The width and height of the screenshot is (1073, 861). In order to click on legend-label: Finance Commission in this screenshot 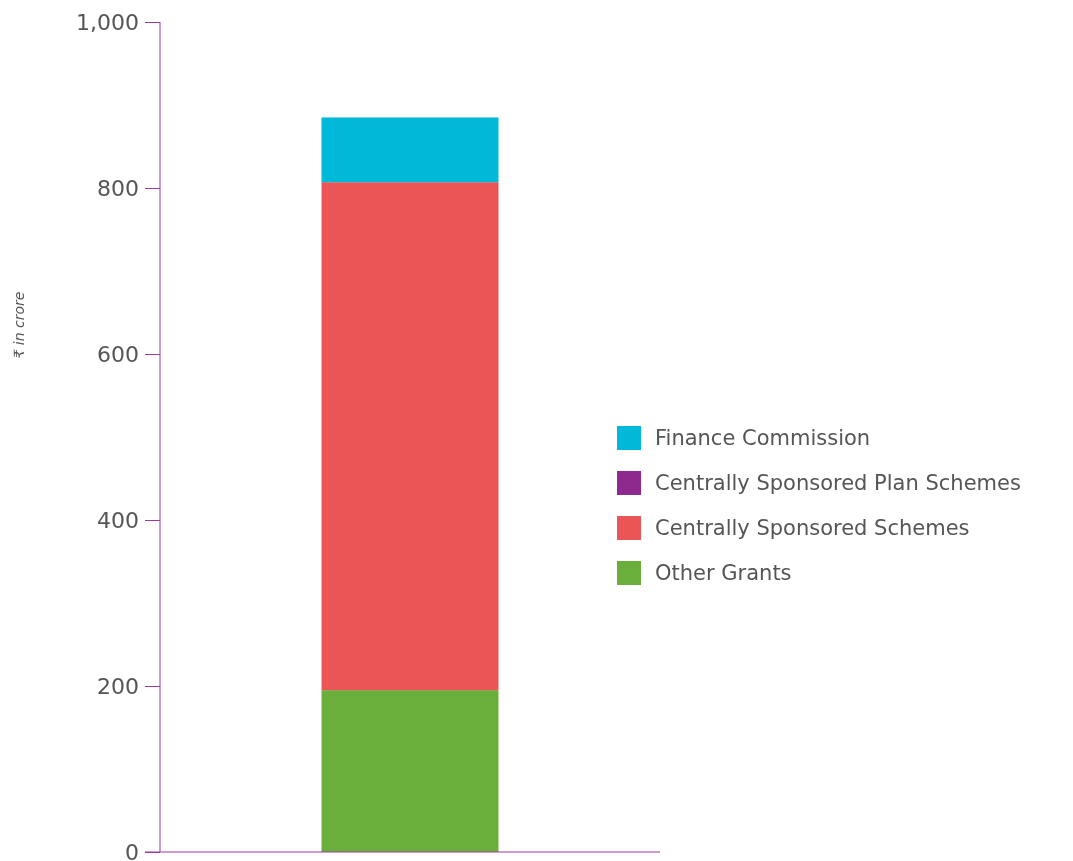, I will do `click(763, 438)`.